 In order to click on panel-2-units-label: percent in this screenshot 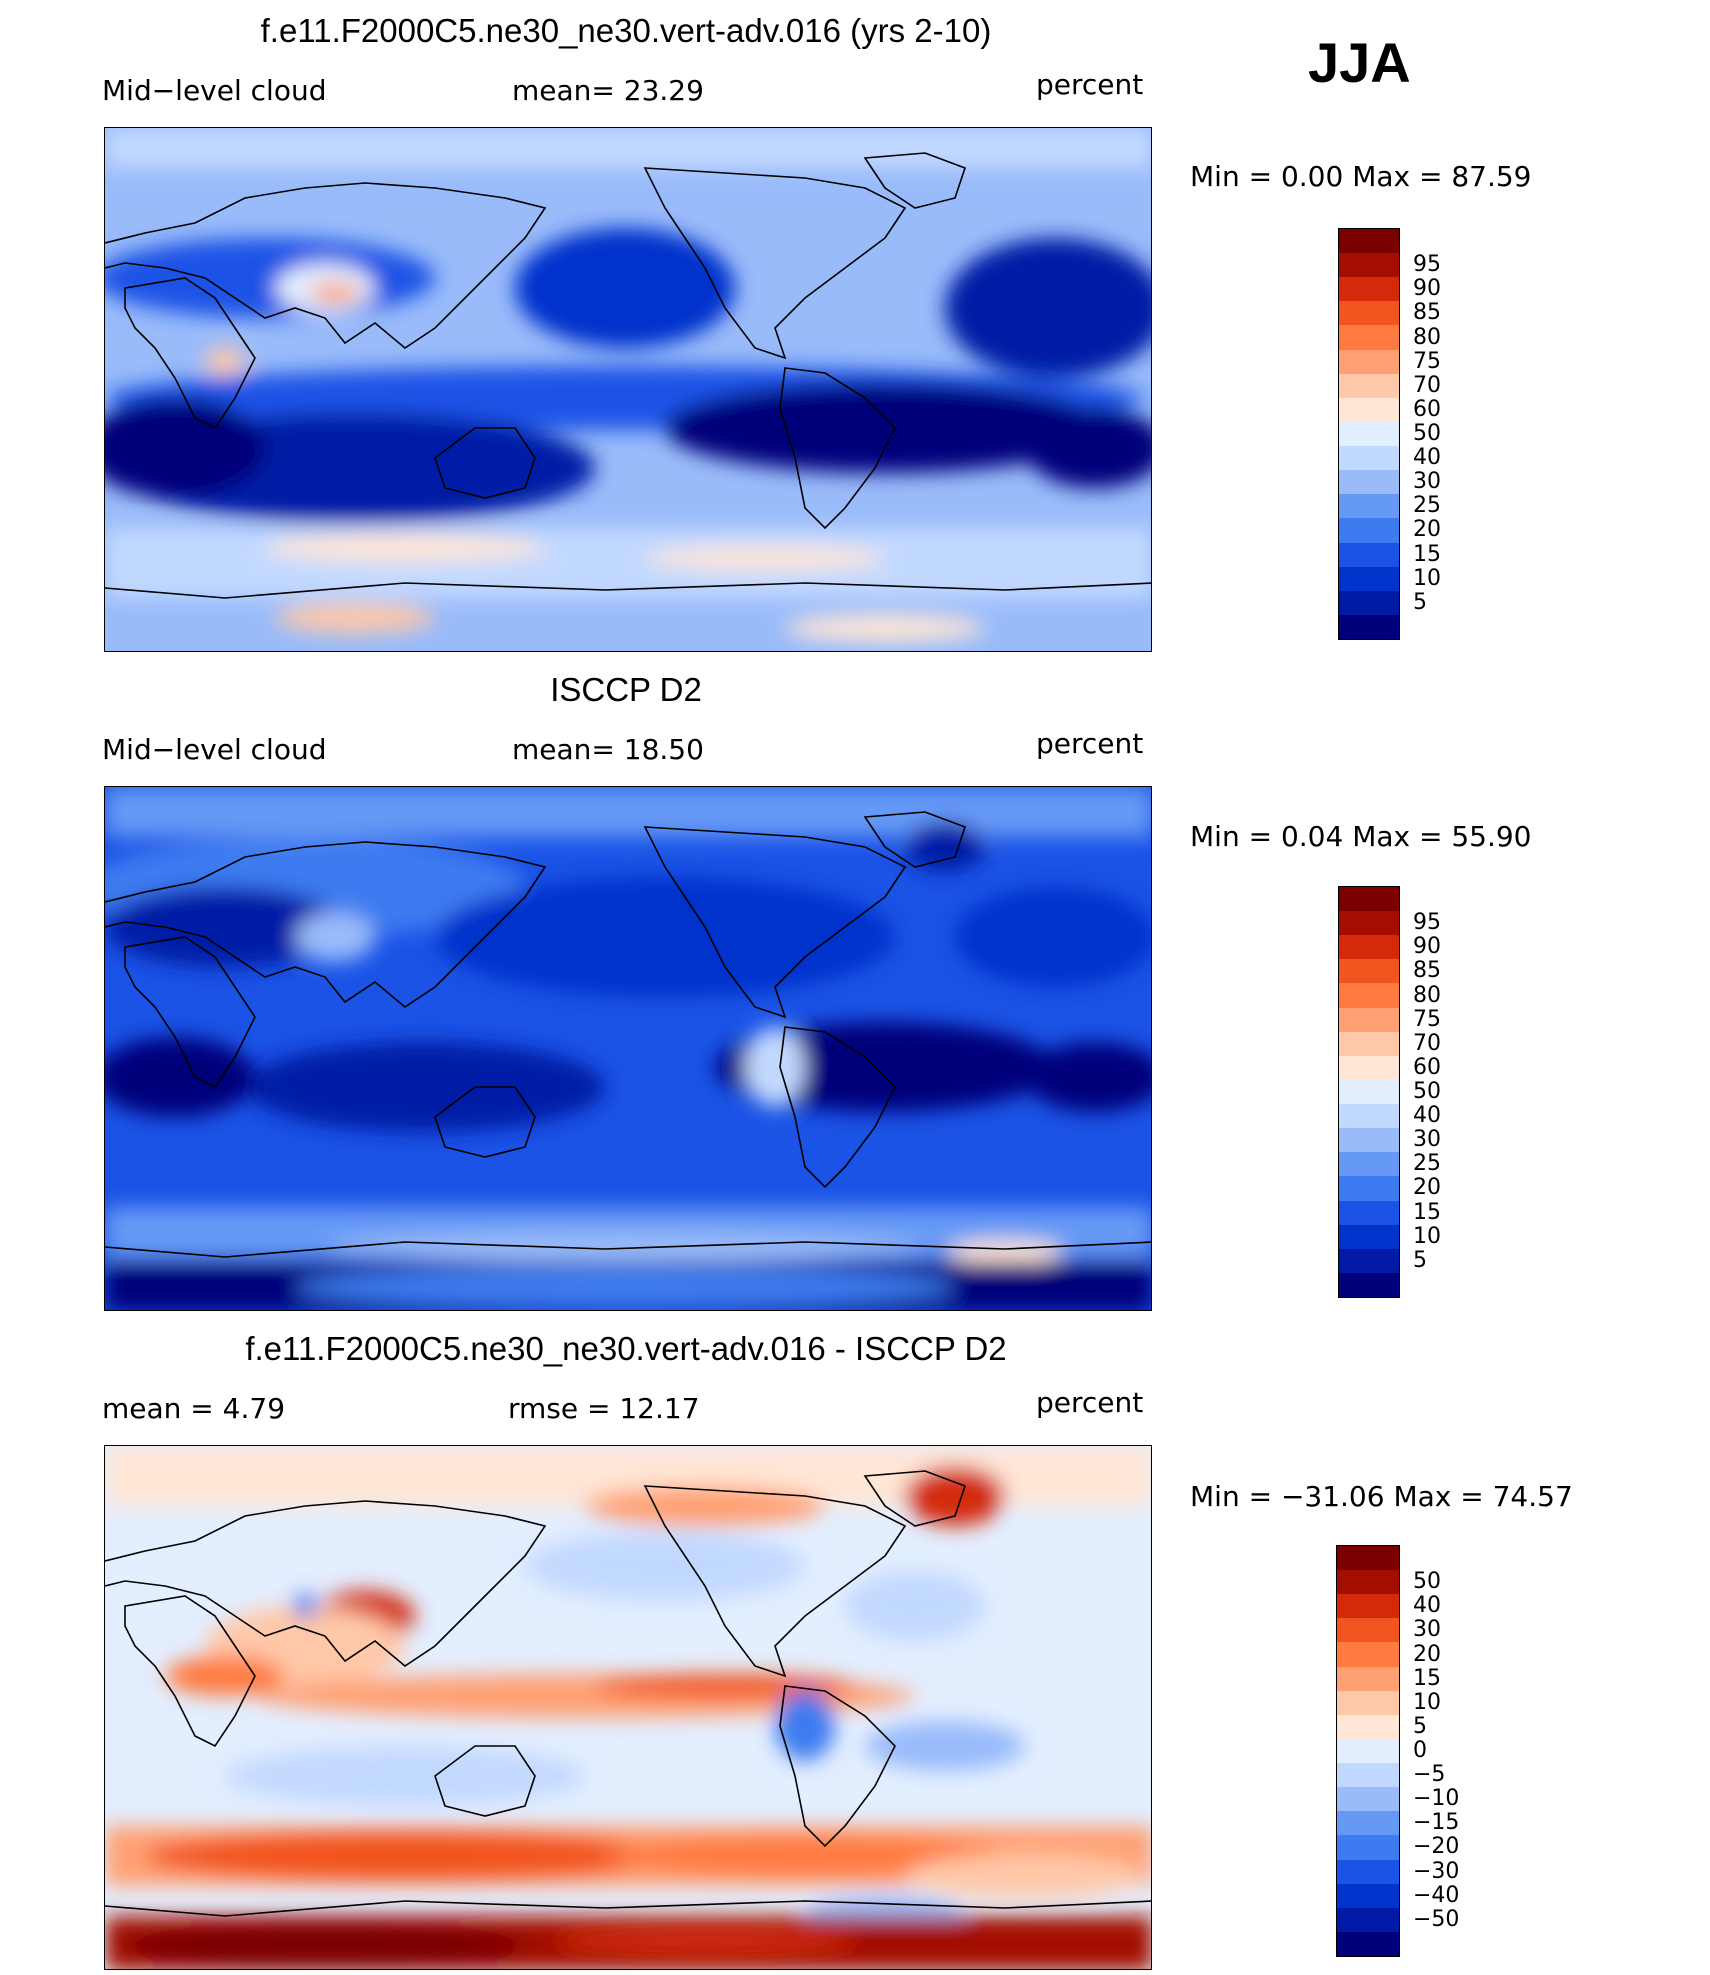, I will do `click(1090, 743)`.